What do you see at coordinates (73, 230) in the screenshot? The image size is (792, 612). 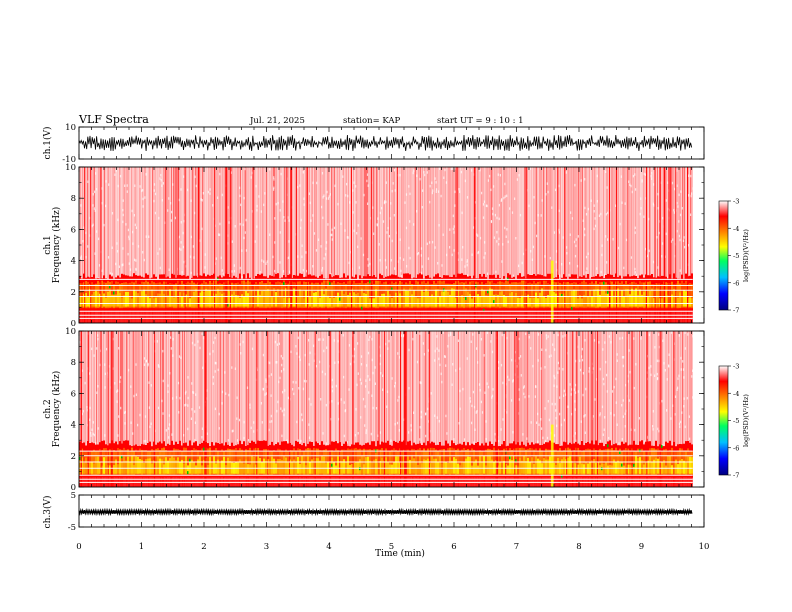 I see `ch1-spectrogram-ytick-label: 6` at bounding box center [73, 230].